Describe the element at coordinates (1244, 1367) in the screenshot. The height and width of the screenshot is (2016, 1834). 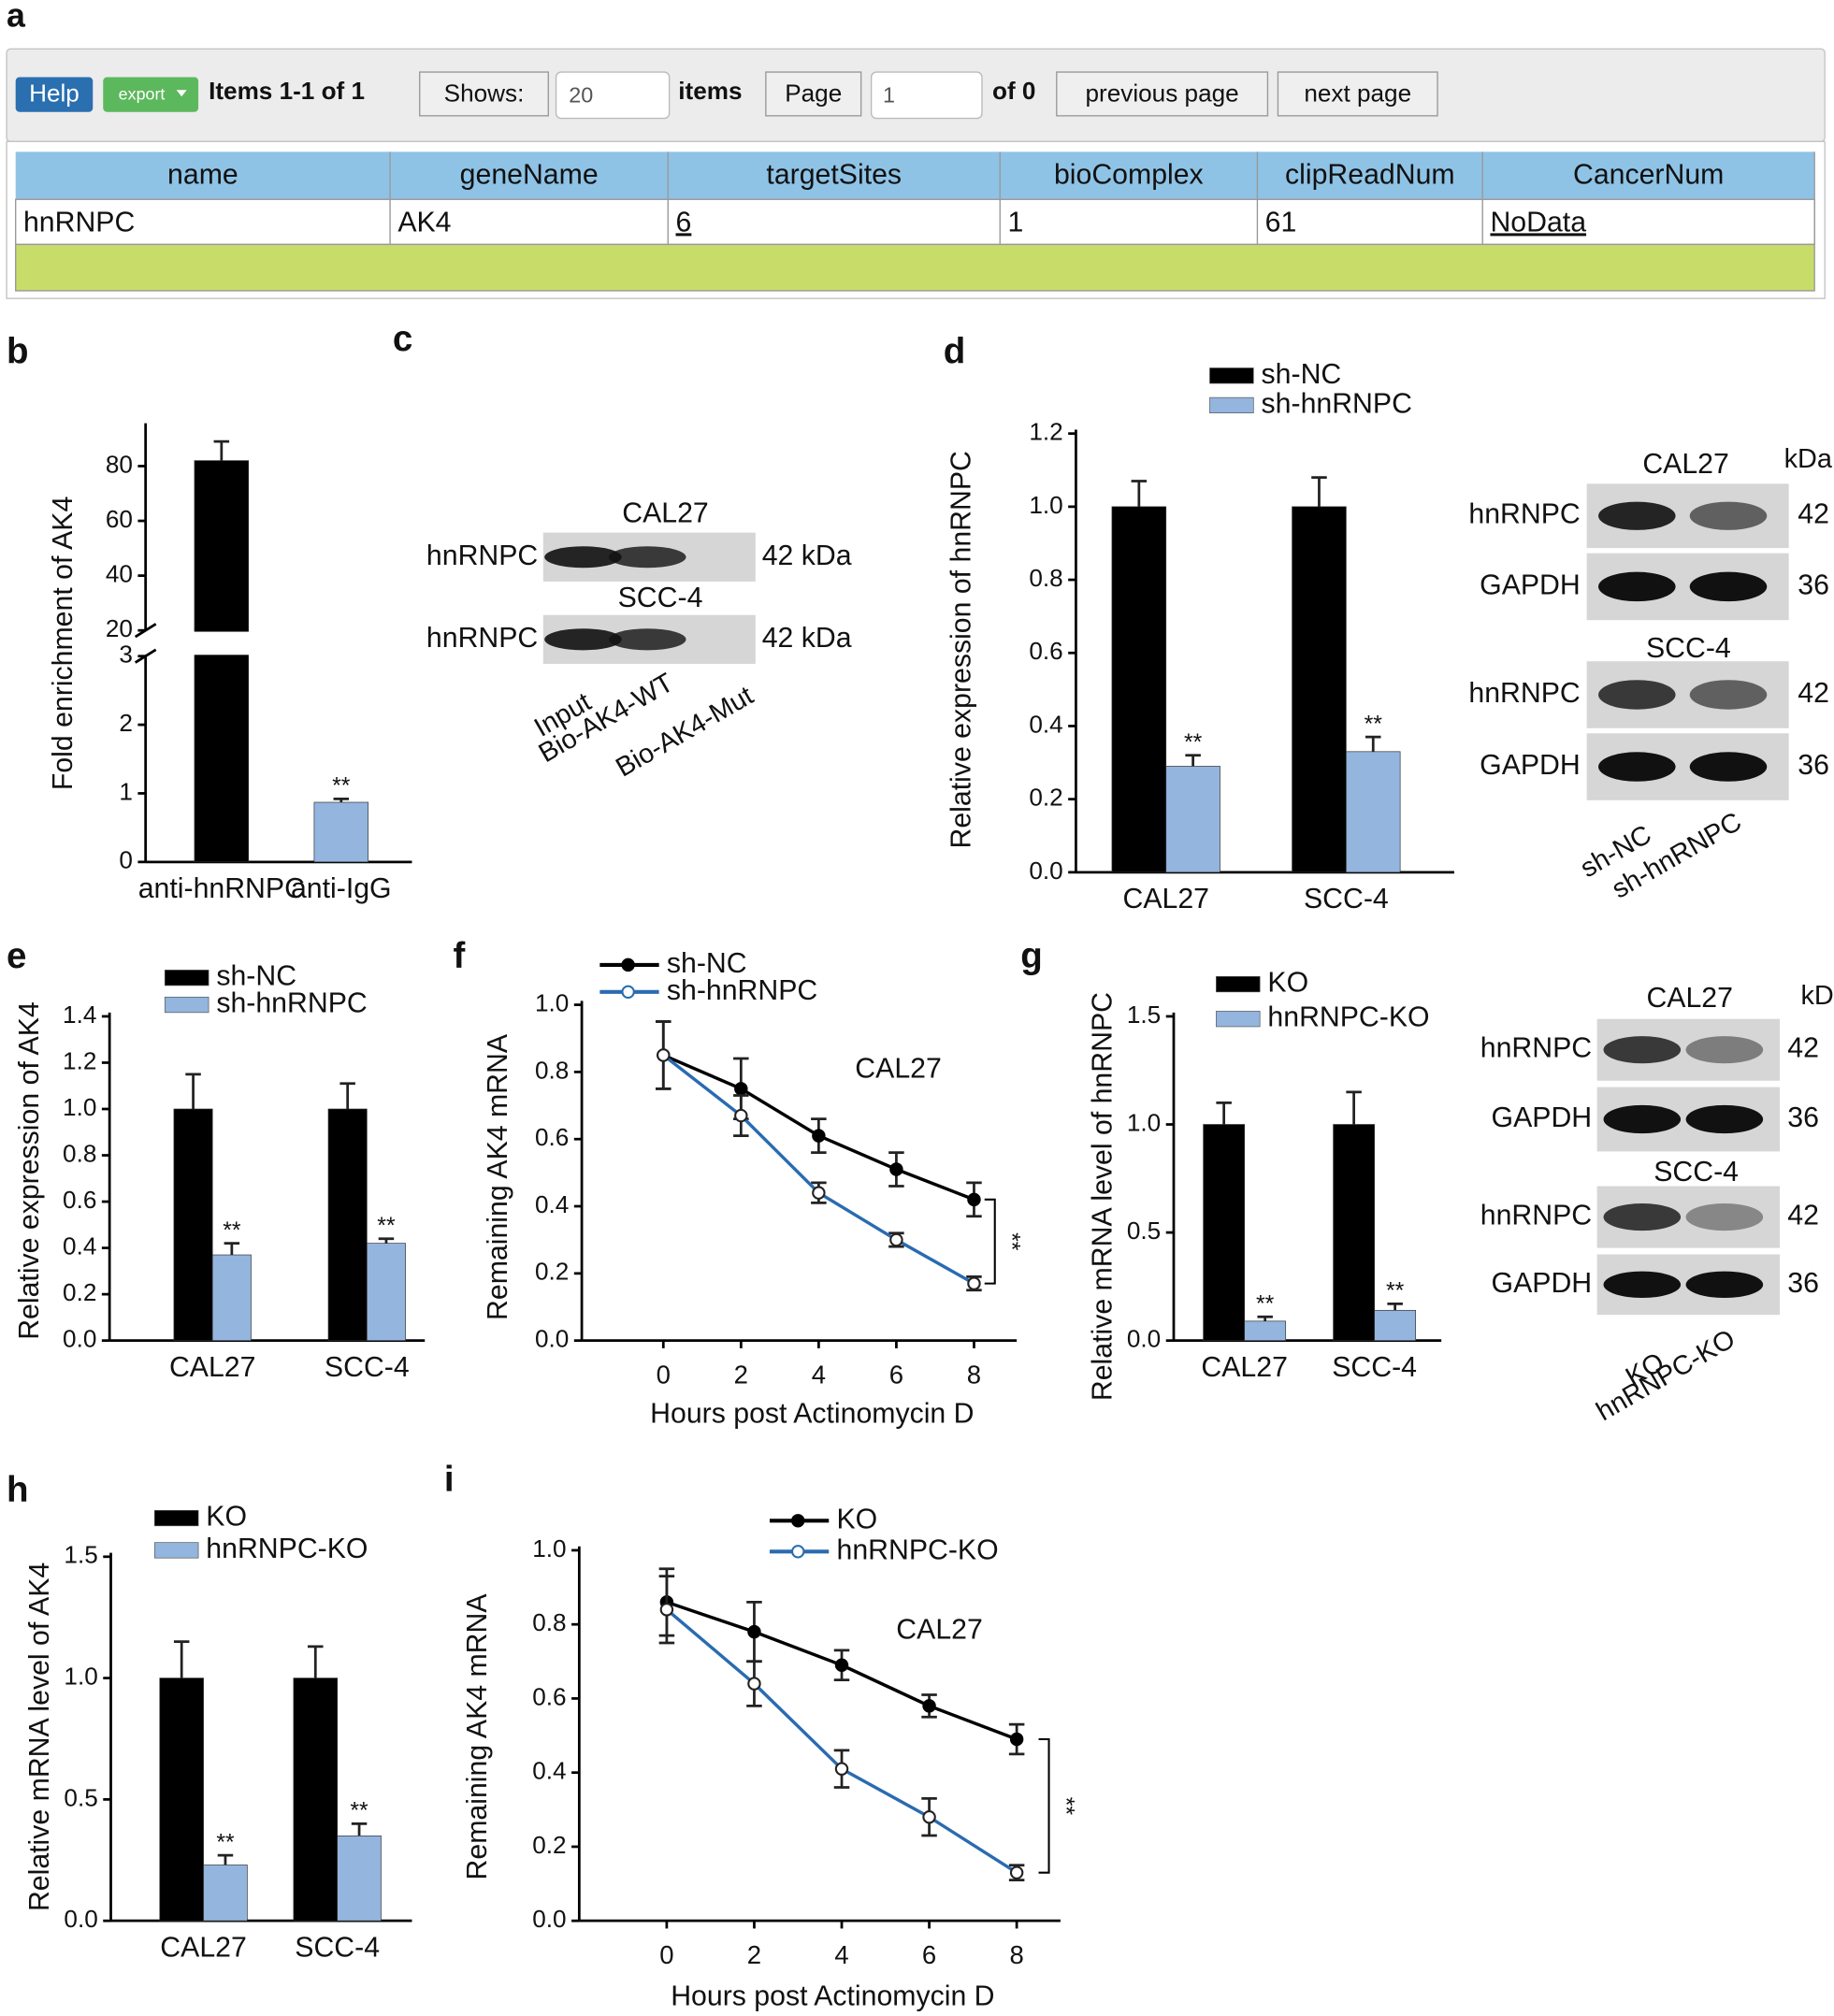
I see `x-tick-label: CAL27` at that location.